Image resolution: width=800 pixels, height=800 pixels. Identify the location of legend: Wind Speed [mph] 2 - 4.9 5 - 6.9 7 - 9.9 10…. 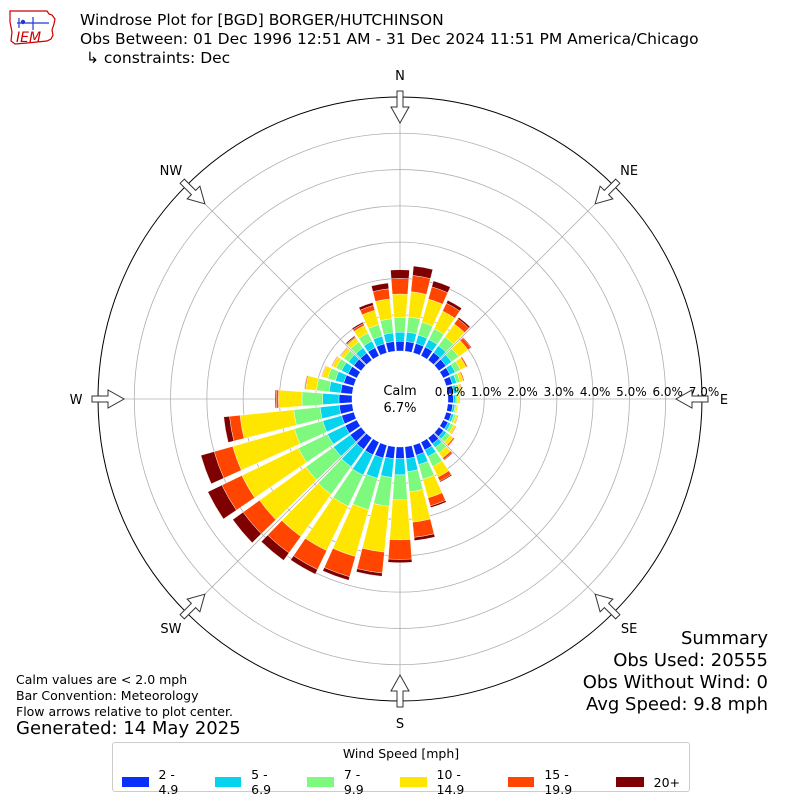
(401, 769).